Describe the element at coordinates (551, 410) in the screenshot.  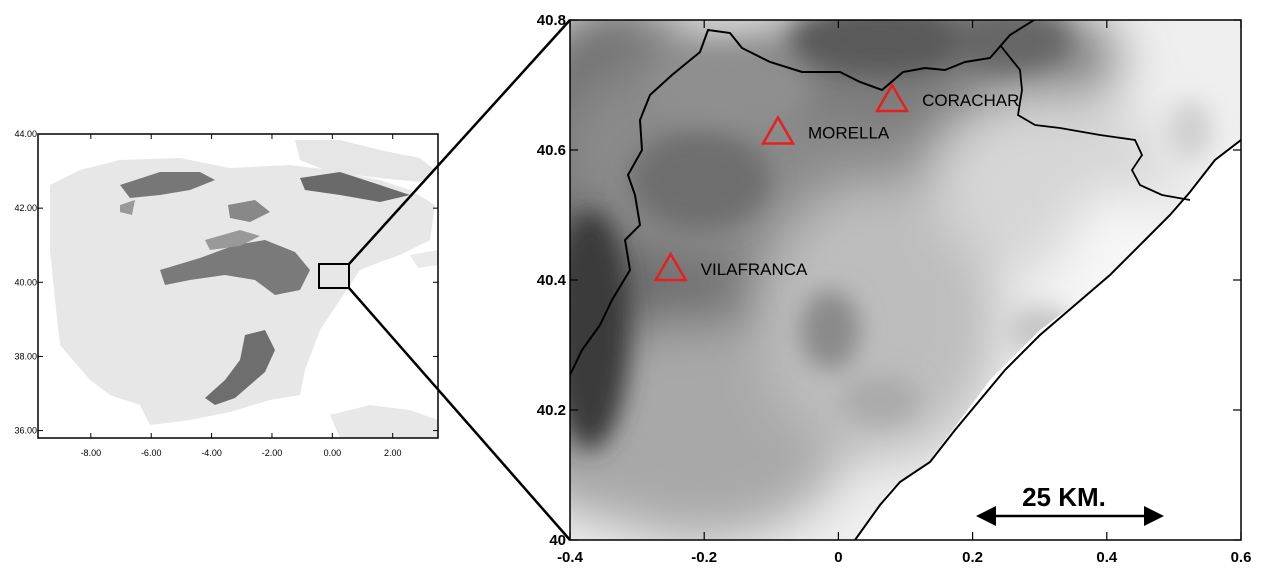
I see `detail-y-tick-label: 40.2` at that location.